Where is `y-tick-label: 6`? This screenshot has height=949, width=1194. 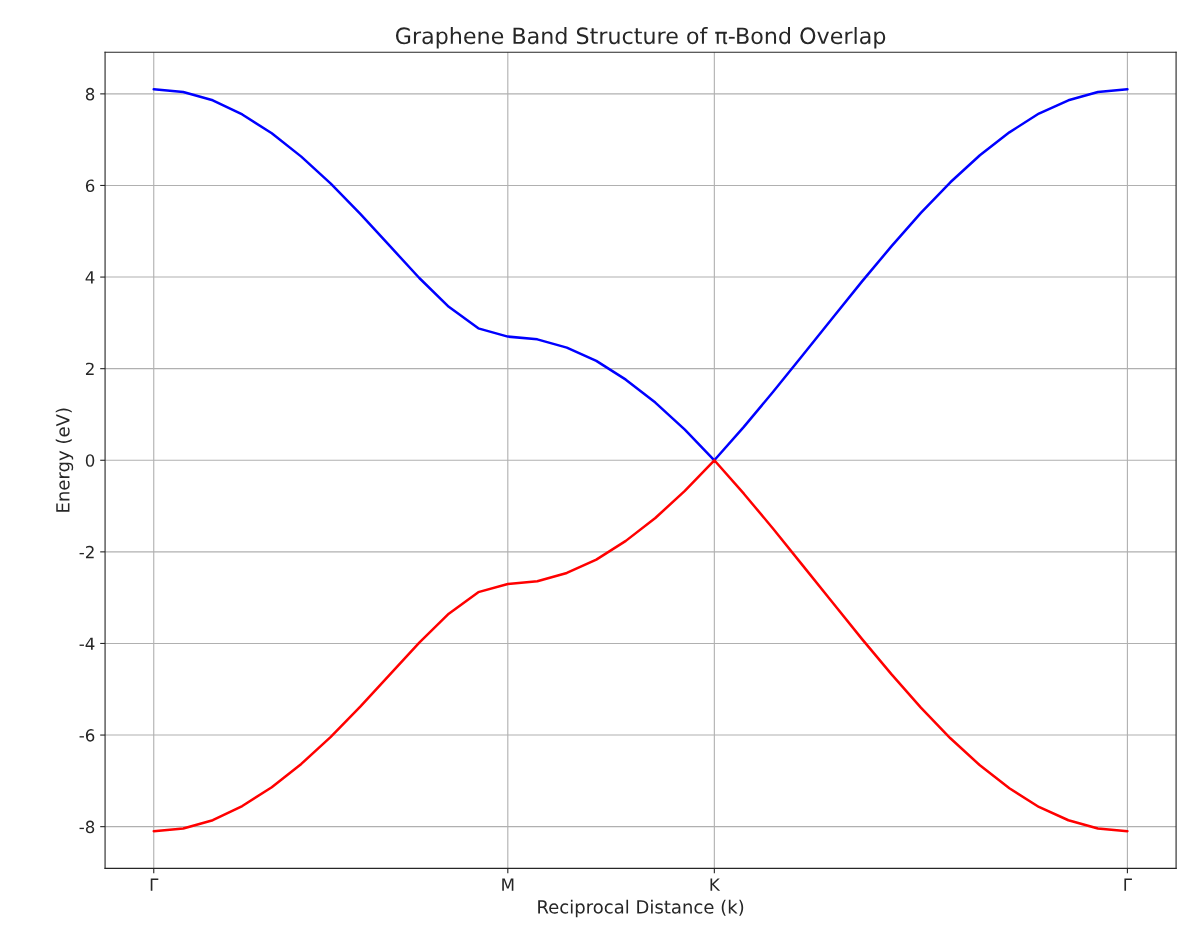
y-tick-label: 6 is located at coordinates (90, 186).